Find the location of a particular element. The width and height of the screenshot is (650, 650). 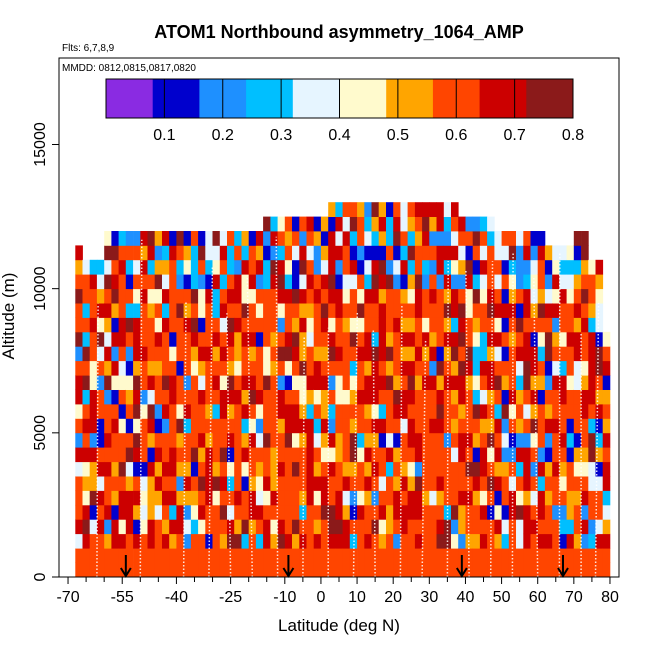

colorbar-segment is located at coordinates (550, 98).